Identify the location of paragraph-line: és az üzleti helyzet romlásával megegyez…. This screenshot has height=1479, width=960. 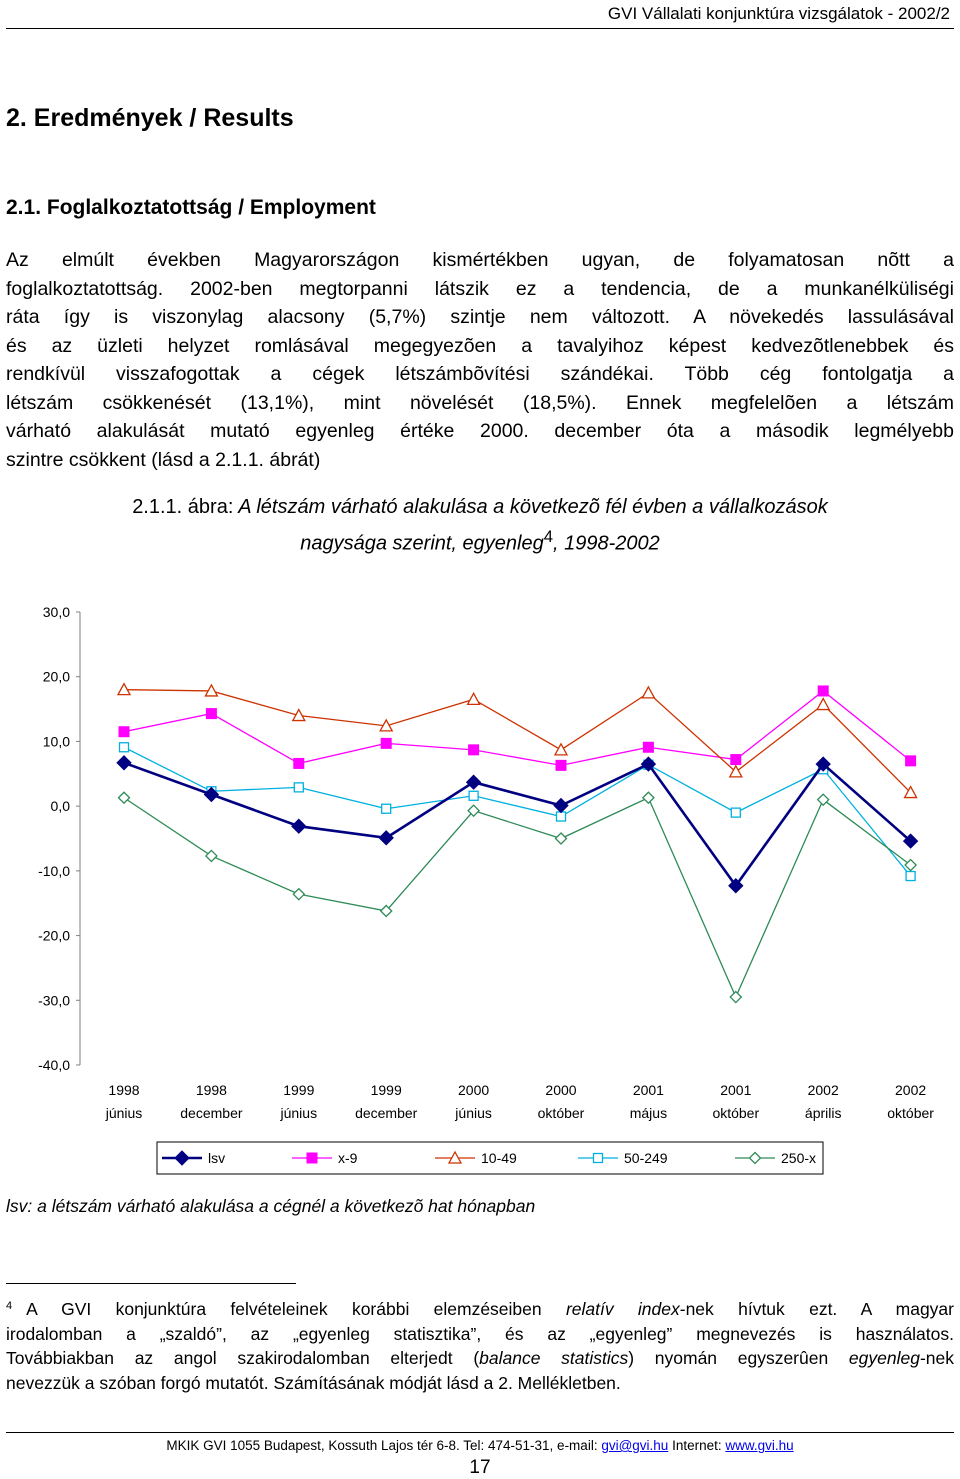
(480, 345).